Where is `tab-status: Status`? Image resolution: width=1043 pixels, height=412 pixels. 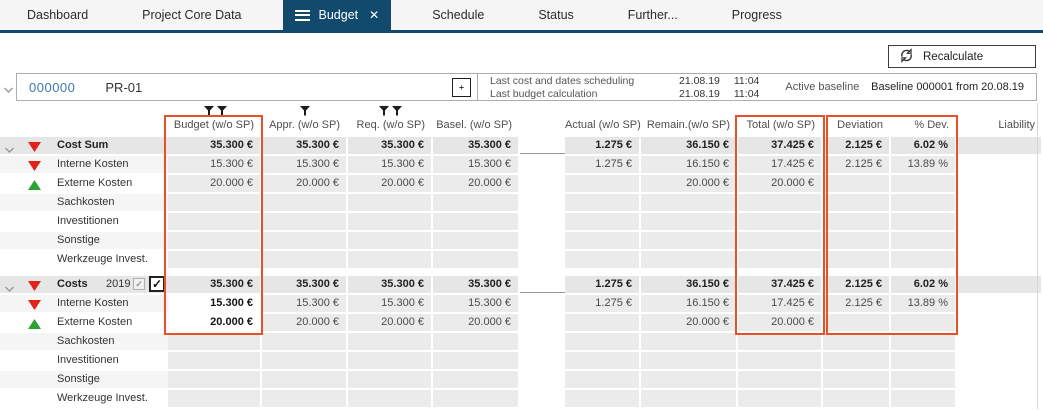
tab-status: Status is located at coordinates (555, 15).